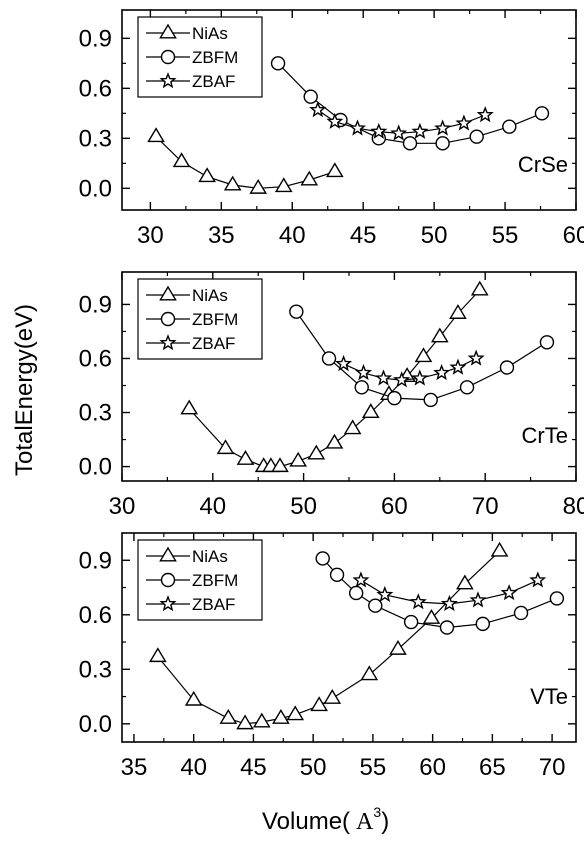 The image size is (584, 842). I want to click on y-axis-title: TotalEnergy(eV), so click(24, 390).